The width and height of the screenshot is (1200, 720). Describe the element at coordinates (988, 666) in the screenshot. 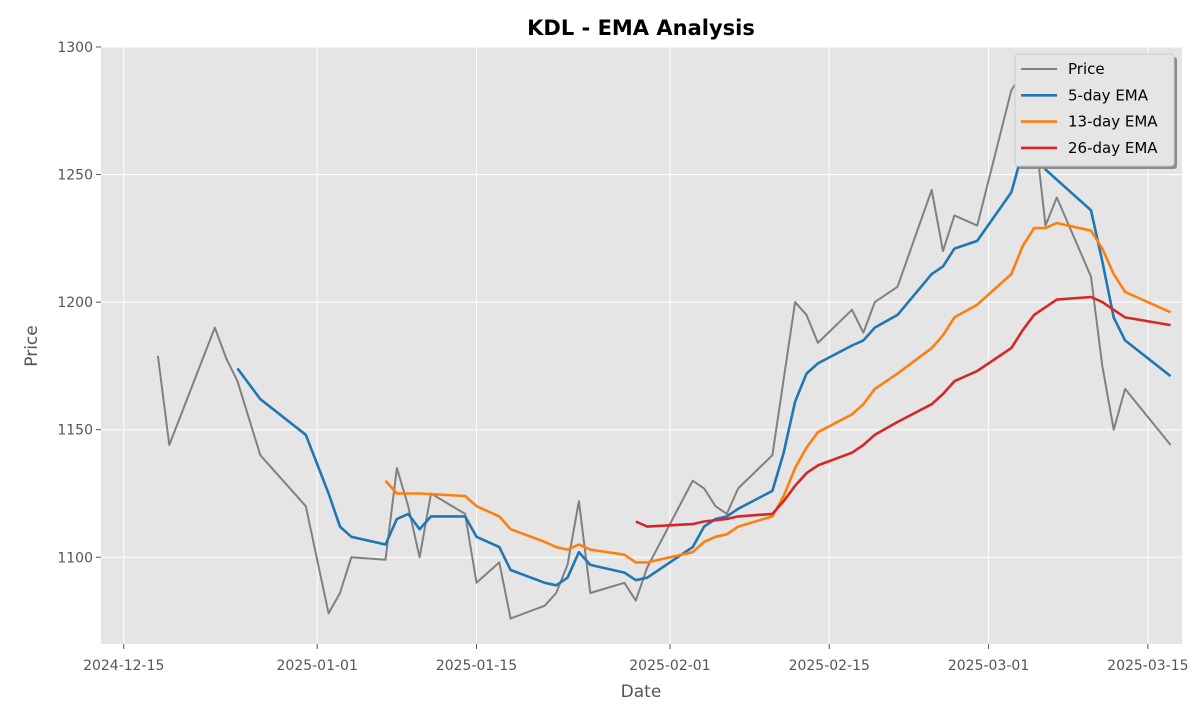

I see `x-tick-label: 2025-03-01` at that location.